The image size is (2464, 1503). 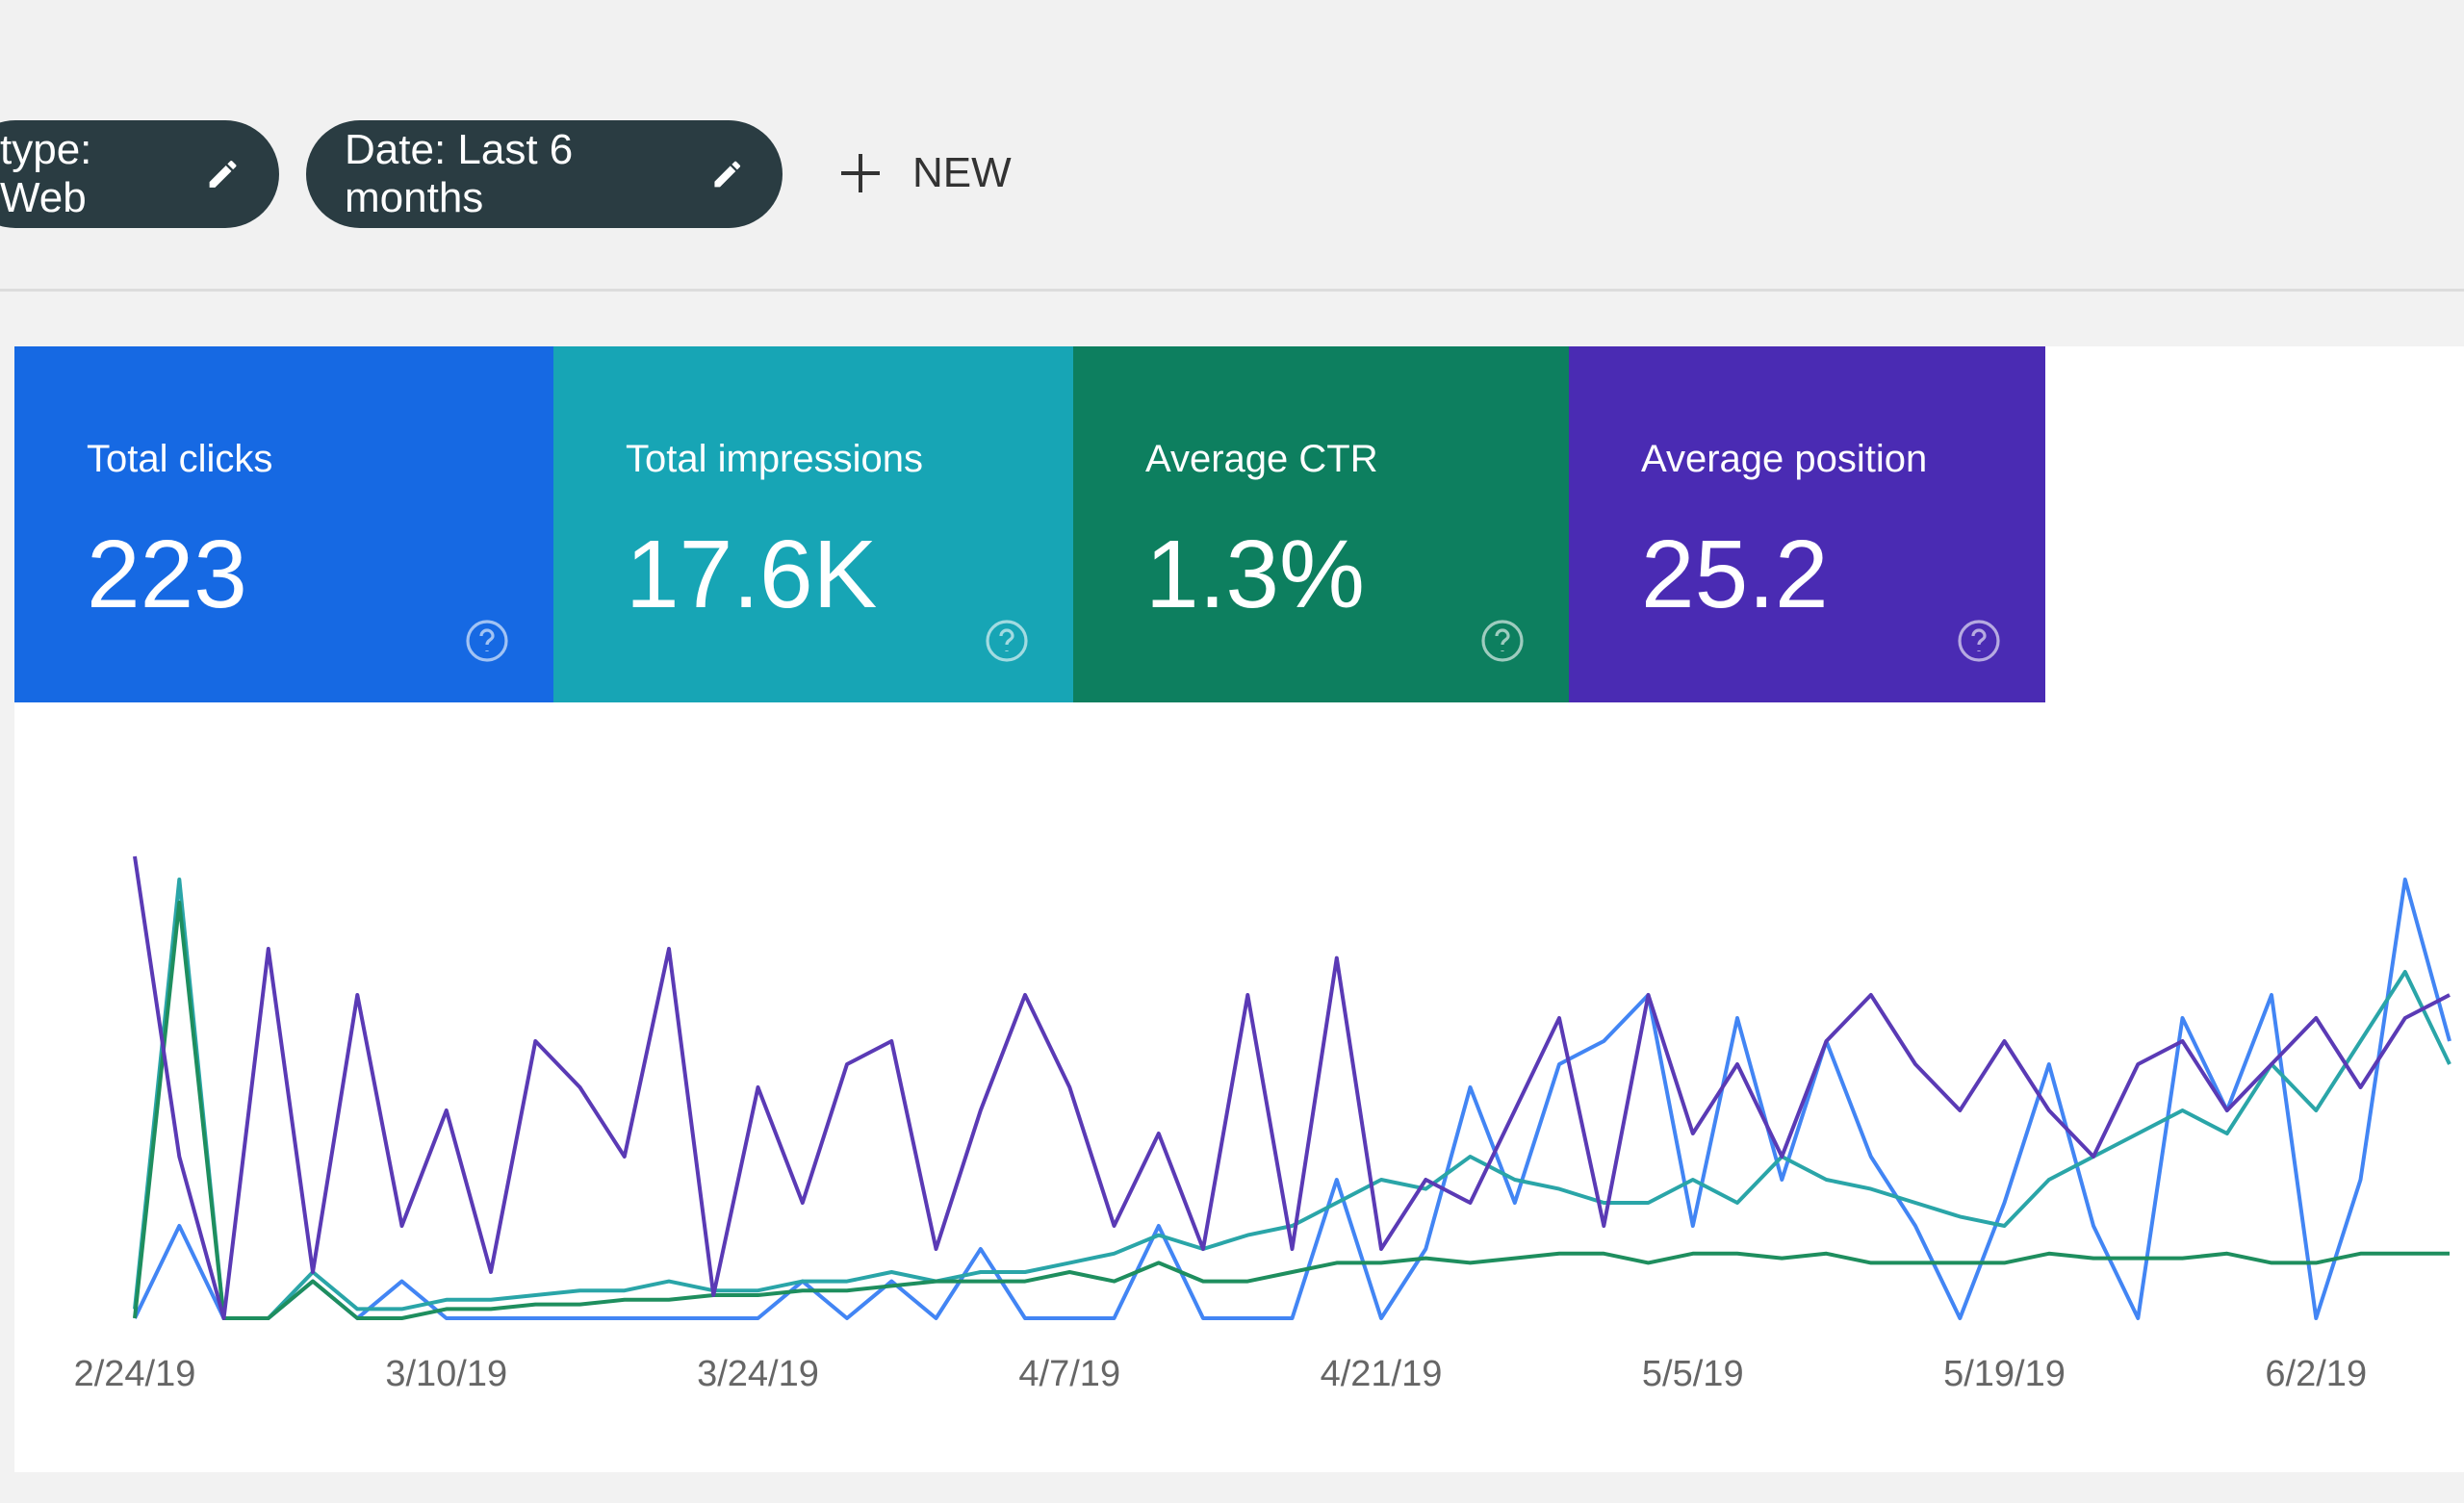 I want to click on metric-value: 17.6K, so click(x=752, y=574).